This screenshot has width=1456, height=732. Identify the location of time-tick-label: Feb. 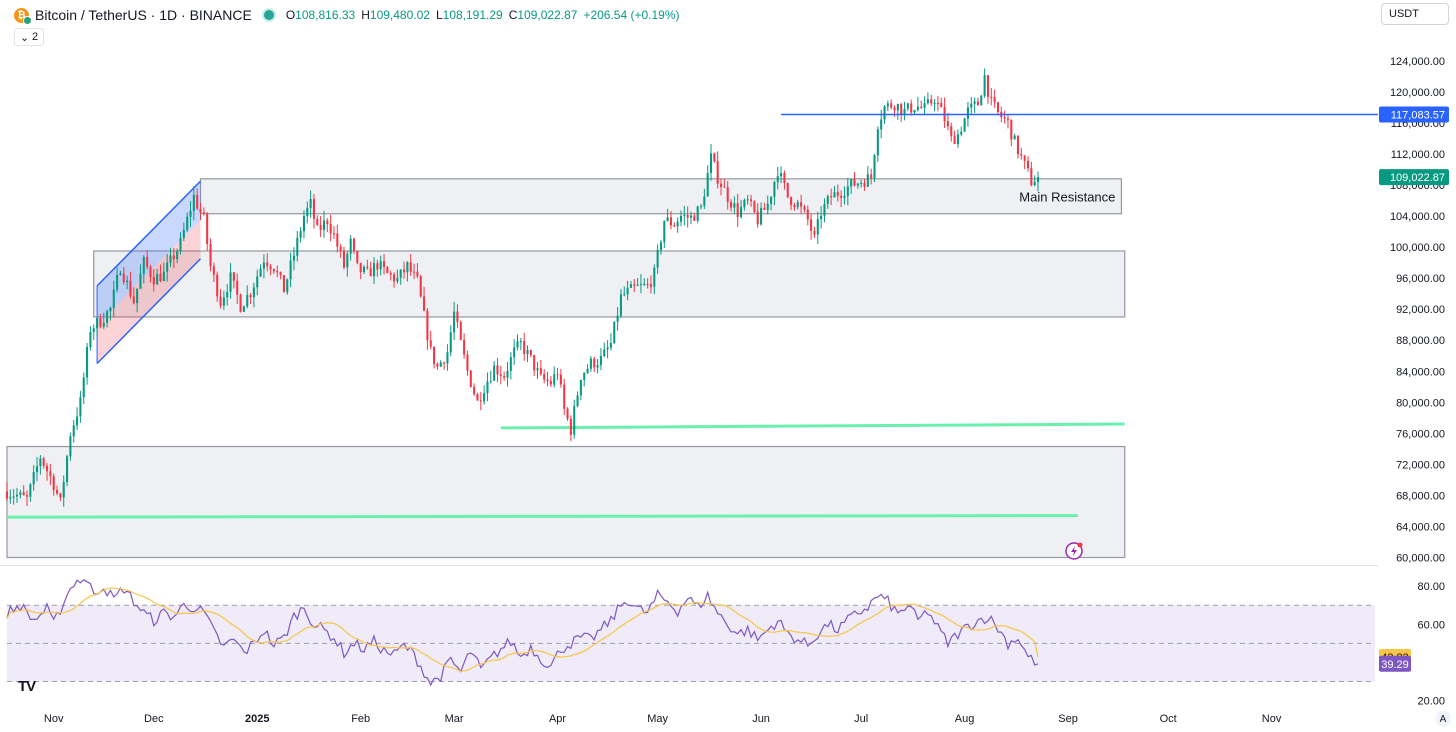
(360, 719).